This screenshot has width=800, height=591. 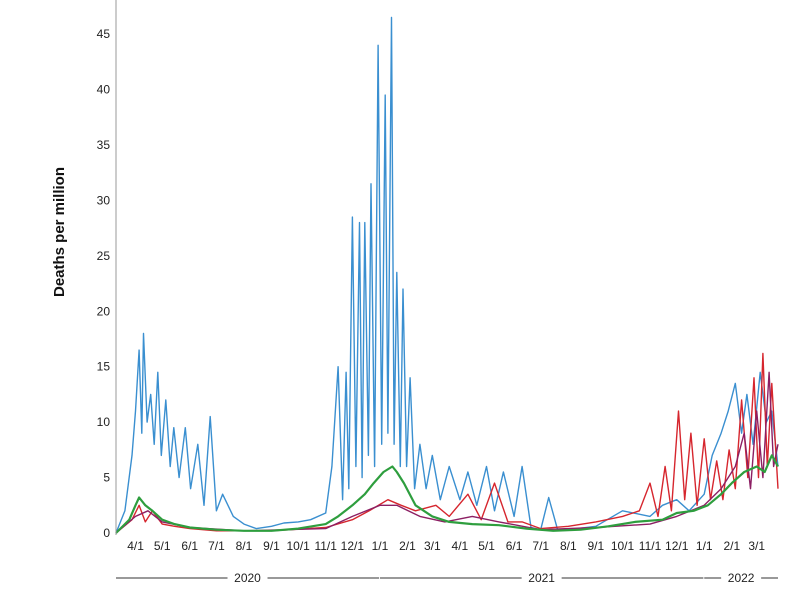 I want to click on y-ticks: 0 5 10 15 20 25 30 35 40 45, so click(x=104, y=283).